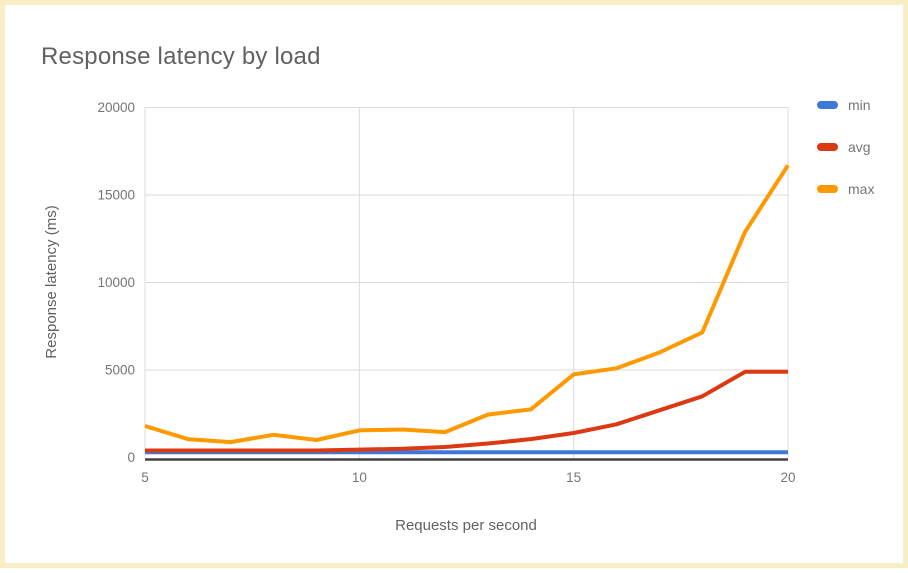 The height and width of the screenshot is (573, 908). Describe the element at coordinates (827, 105) in the screenshot. I see `legend-swatch-min` at that location.